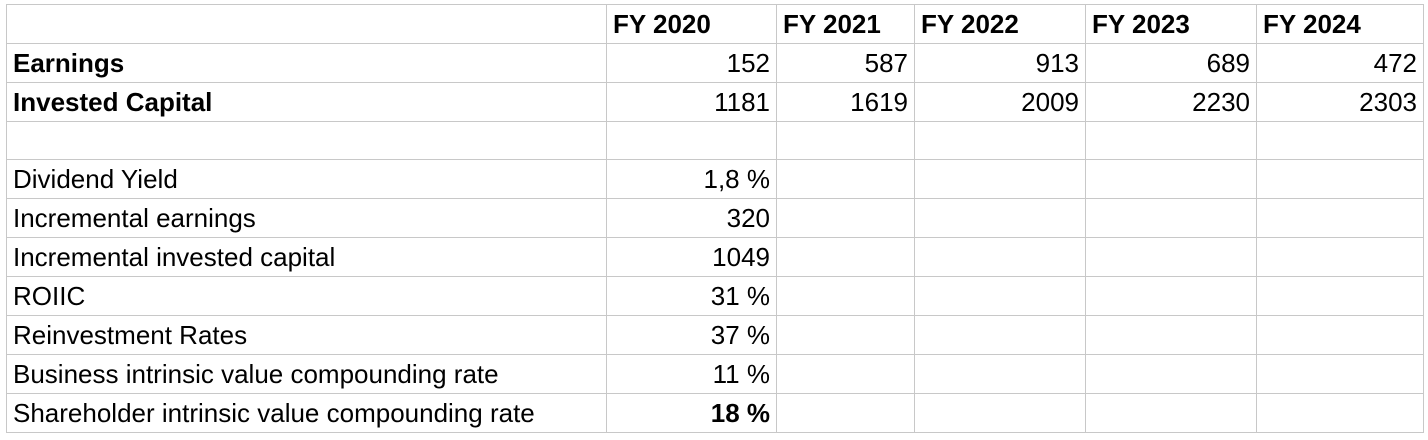 This screenshot has height=440, width=1428. I want to click on header-cell-fy2021: FY 2021, so click(845, 24).